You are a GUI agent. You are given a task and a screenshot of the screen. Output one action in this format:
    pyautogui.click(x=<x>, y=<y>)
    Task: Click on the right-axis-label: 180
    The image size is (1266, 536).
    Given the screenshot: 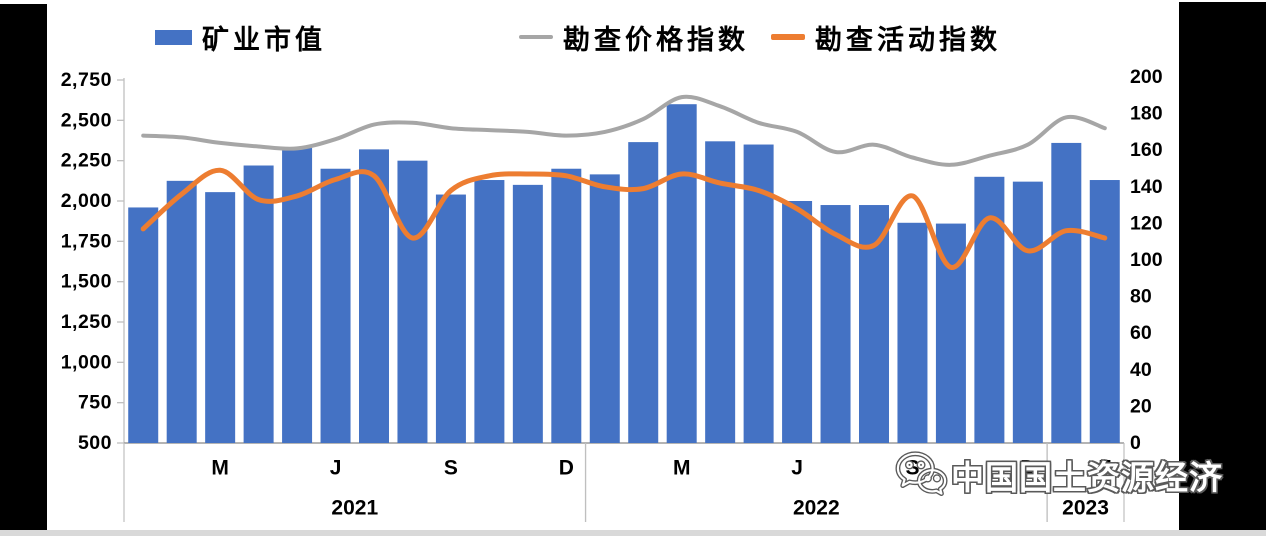 What is the action you would take?
    pyautogui.click(x=1146, y=114)
    